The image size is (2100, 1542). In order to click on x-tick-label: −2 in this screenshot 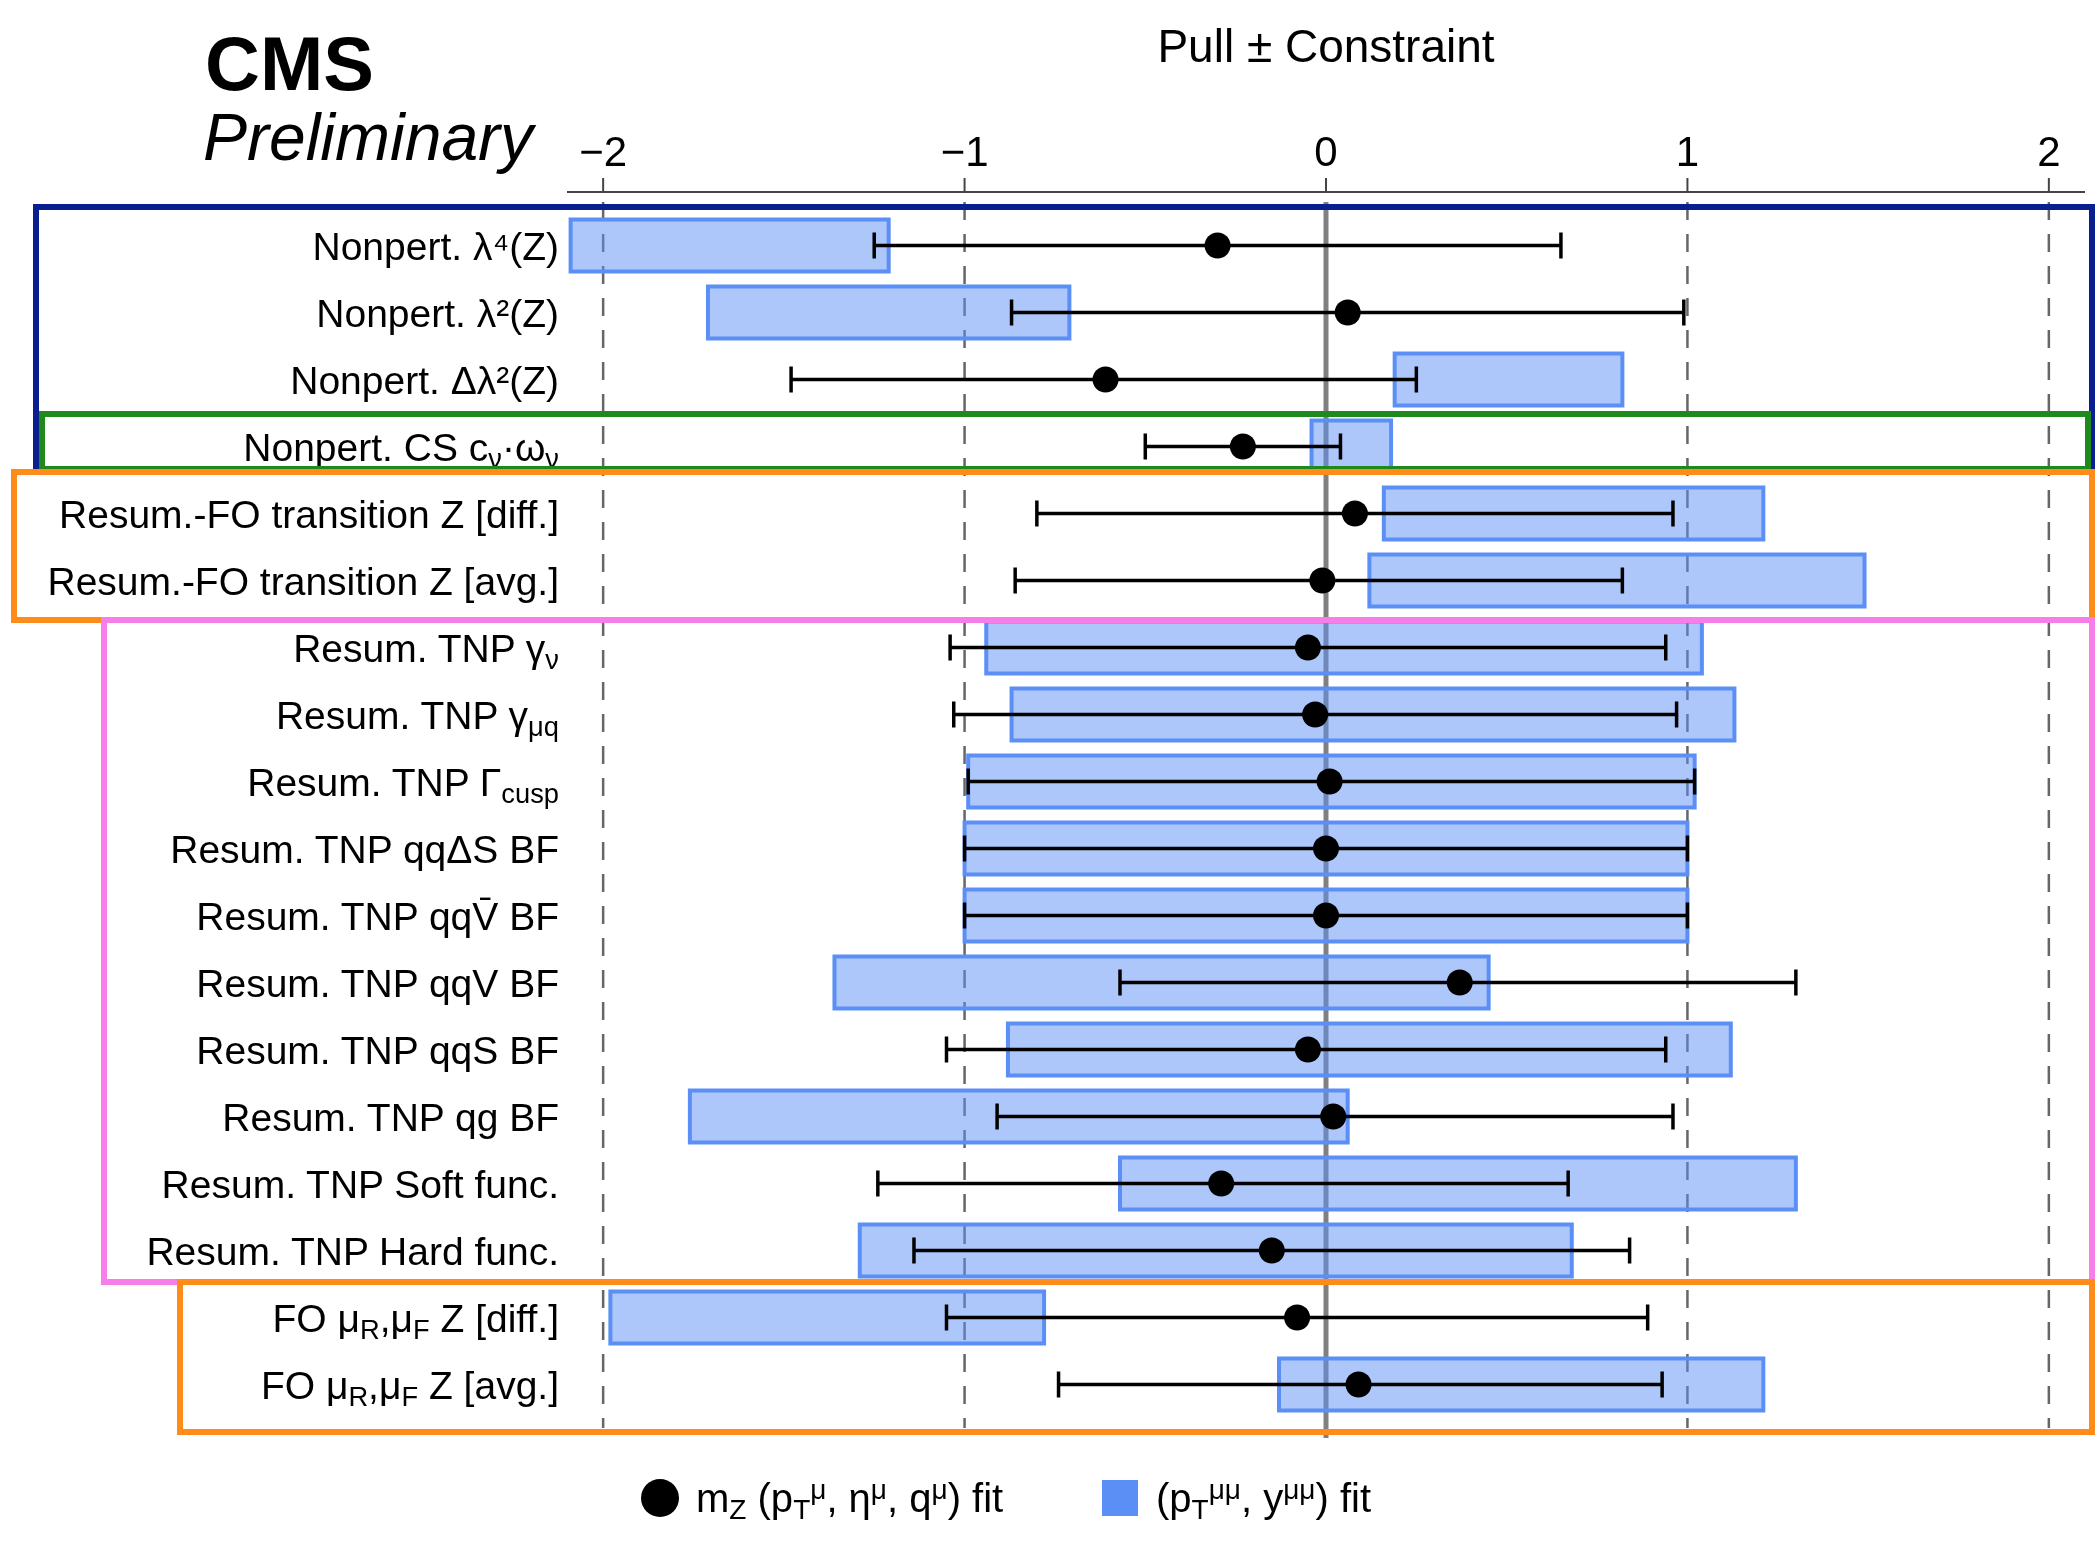, I will do `click(603, 151)`.